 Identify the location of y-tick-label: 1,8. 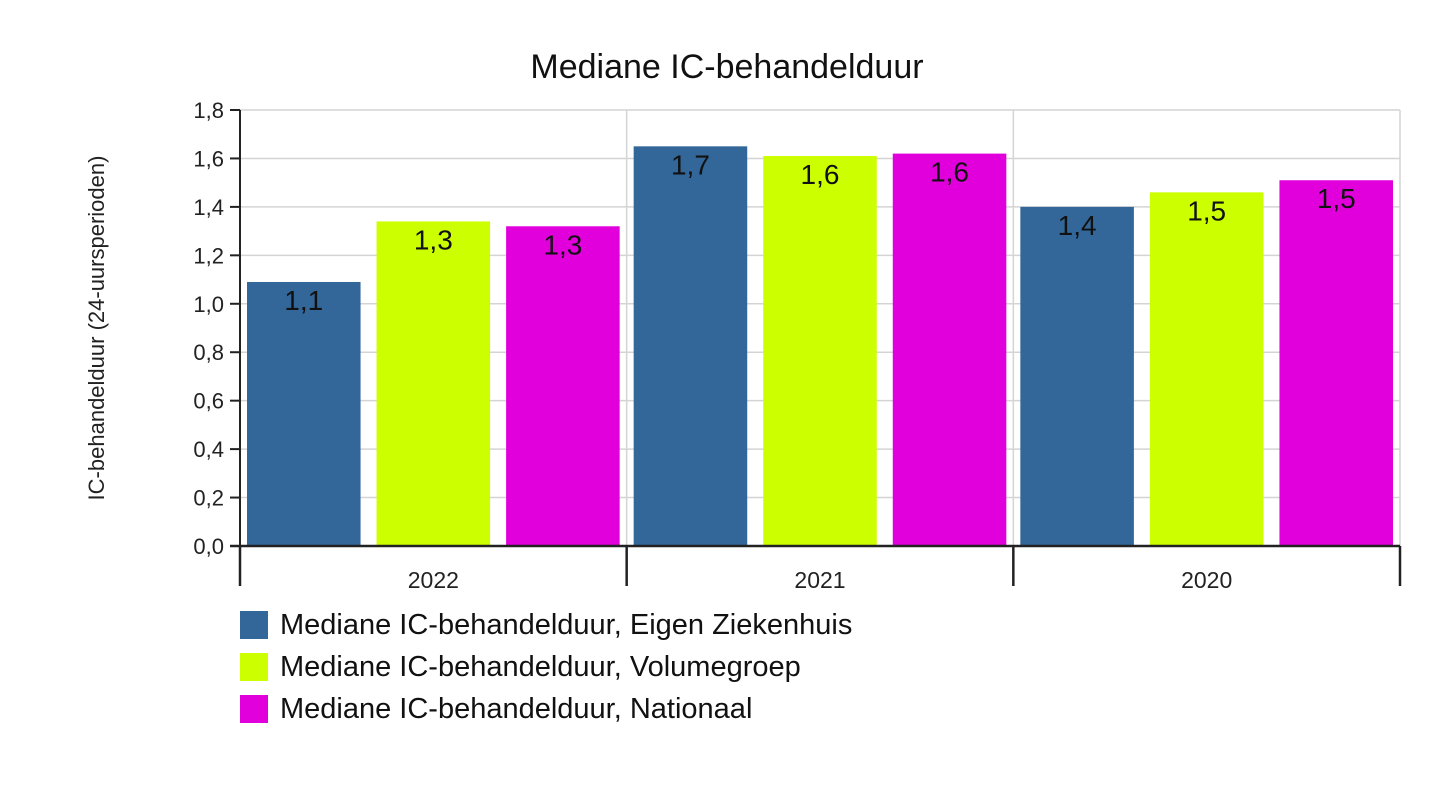
(208, 110).